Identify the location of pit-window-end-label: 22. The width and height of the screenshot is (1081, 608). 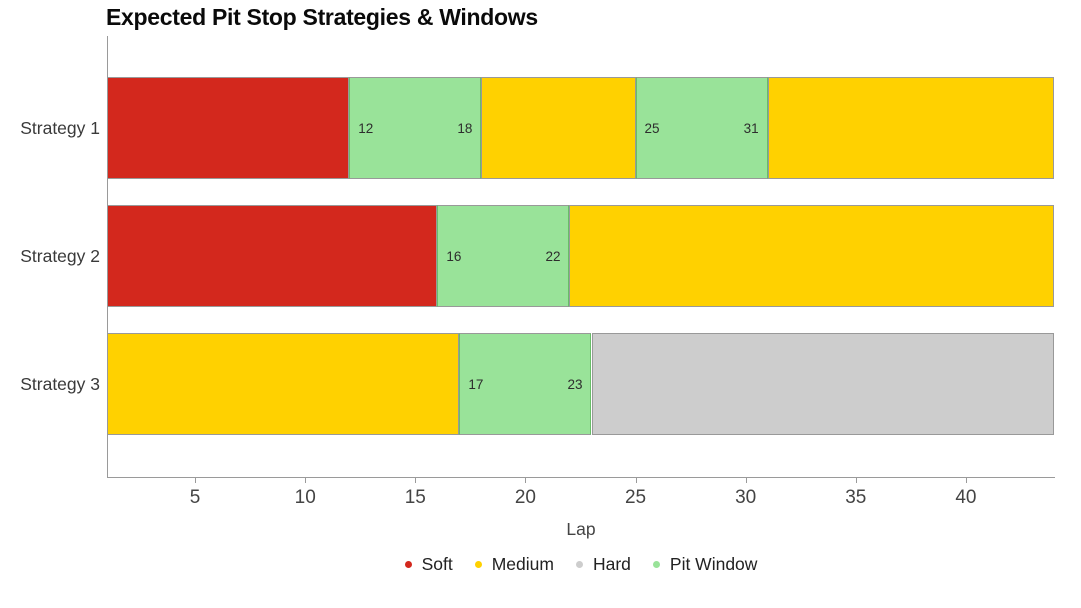
(553, 256).